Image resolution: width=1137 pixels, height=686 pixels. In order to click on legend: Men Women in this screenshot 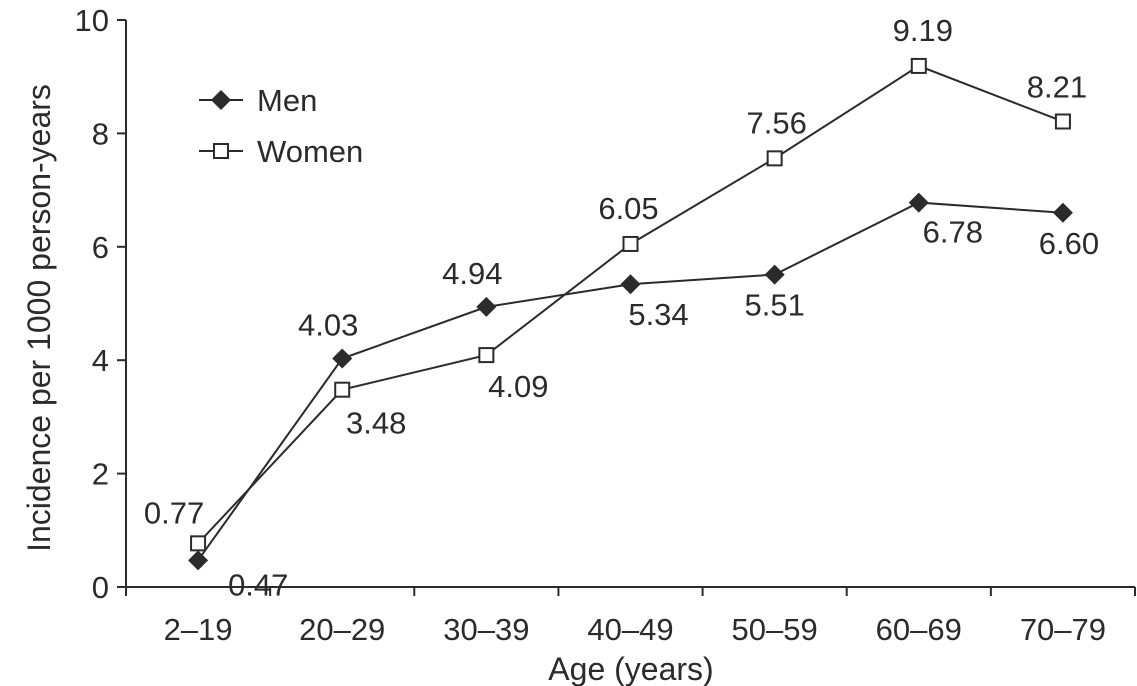, I will do `click(281, 126)`.